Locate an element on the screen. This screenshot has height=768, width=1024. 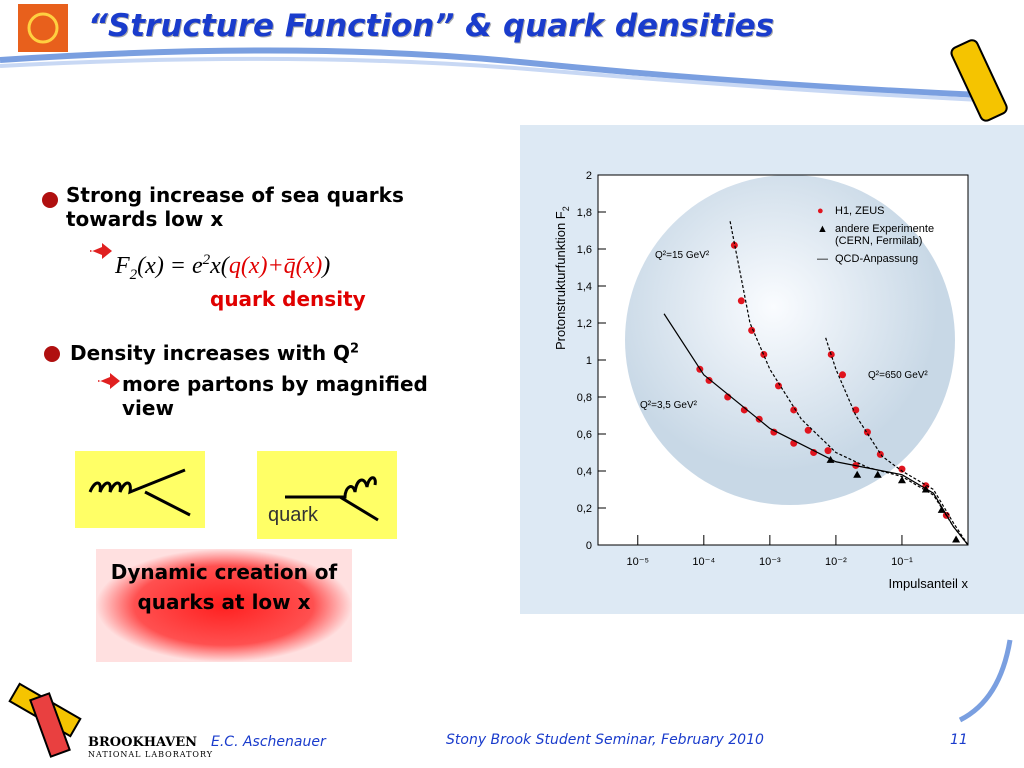
x-tick-label: 10⁻² is located at coordinates (836, 562).